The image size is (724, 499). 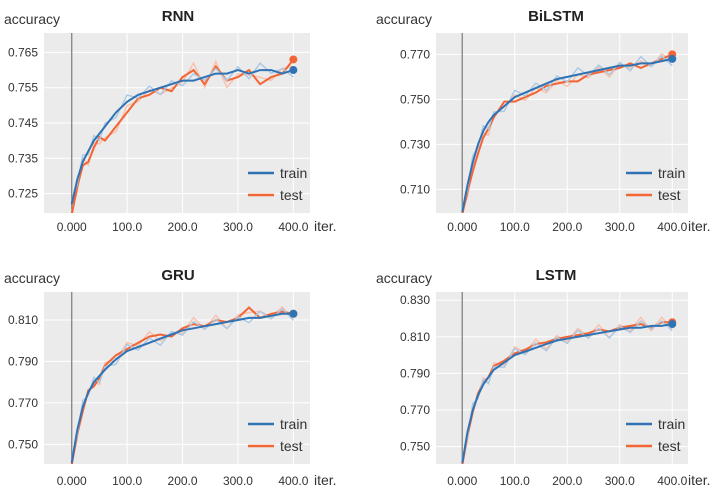 What do you see at coordinates (177, 275) in the screenshot?
I see `chart-title: GRU` at bounding box center [177, 275].